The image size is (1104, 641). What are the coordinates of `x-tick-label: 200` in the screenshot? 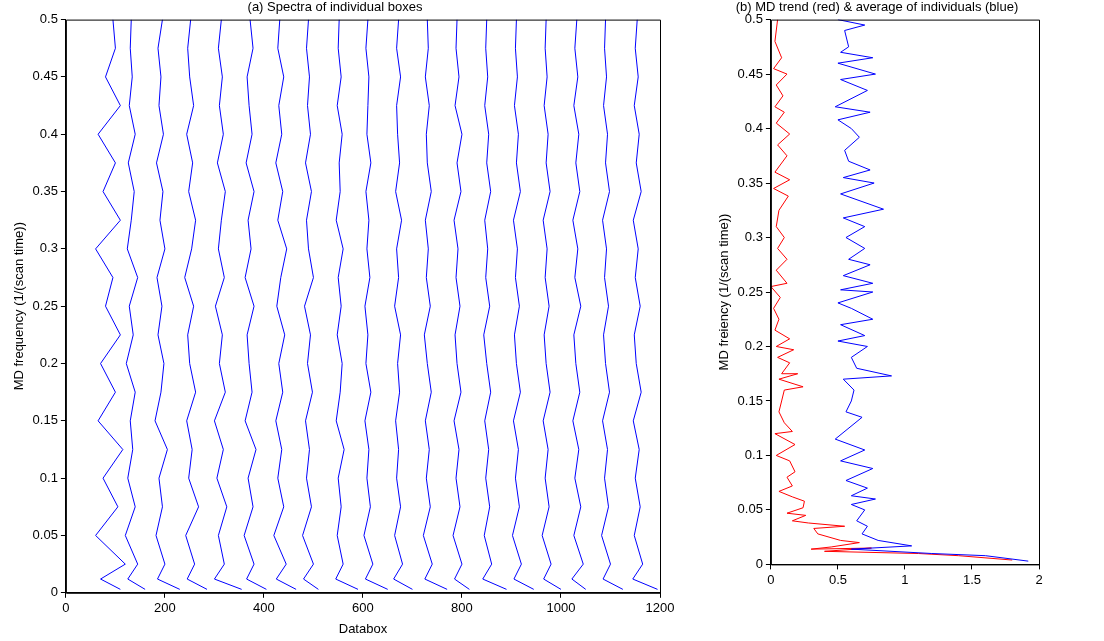 It's located at (165, 608).